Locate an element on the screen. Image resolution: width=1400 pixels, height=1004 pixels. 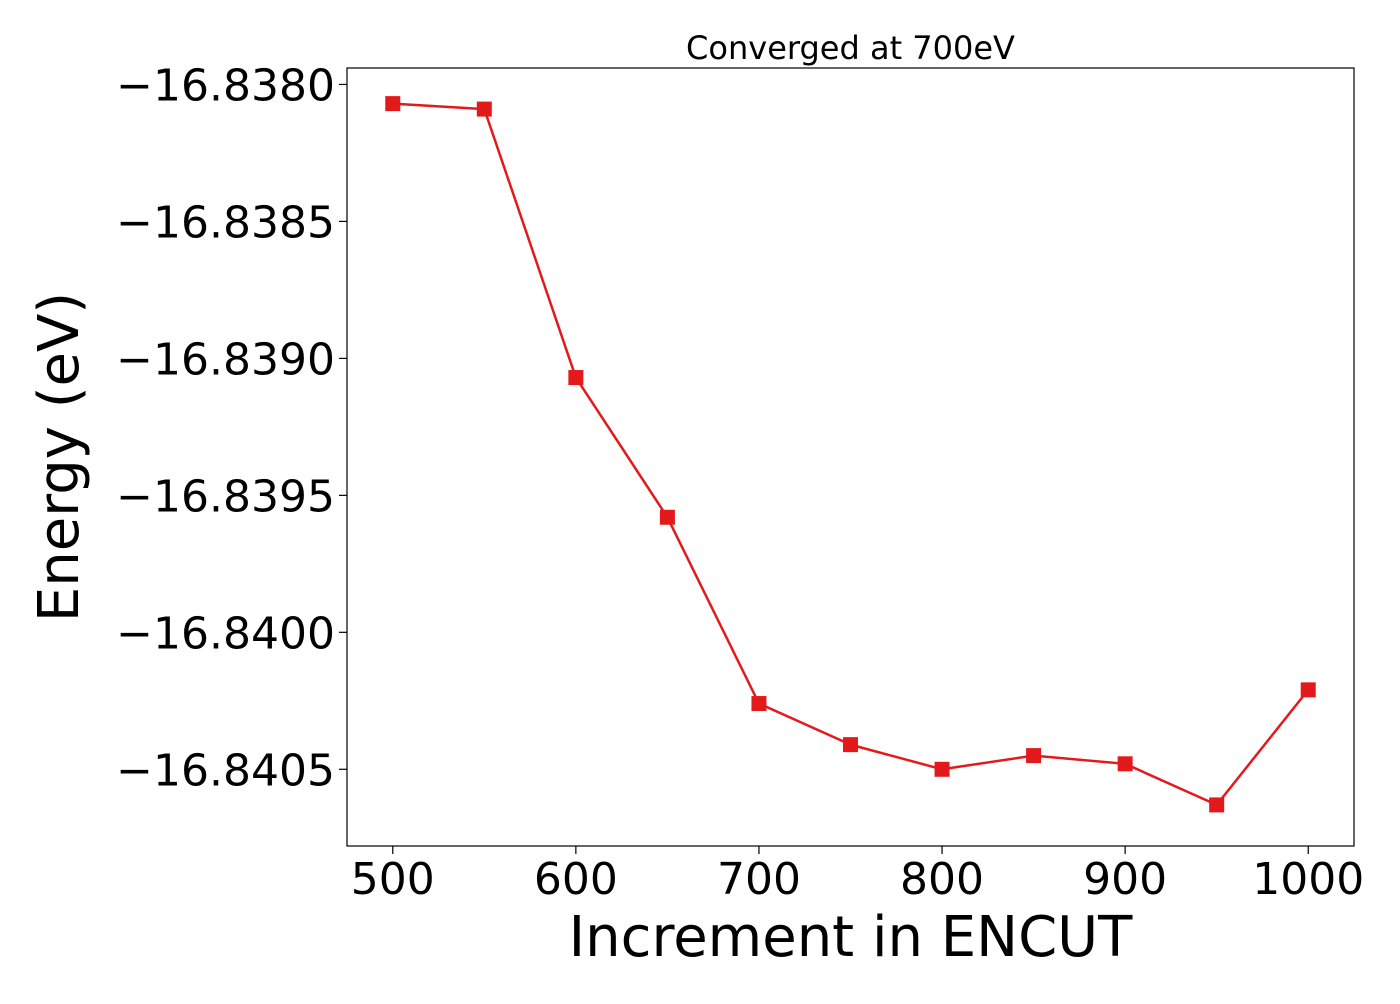
x-tick-label: 900 is located at coordinates (1125, 879).